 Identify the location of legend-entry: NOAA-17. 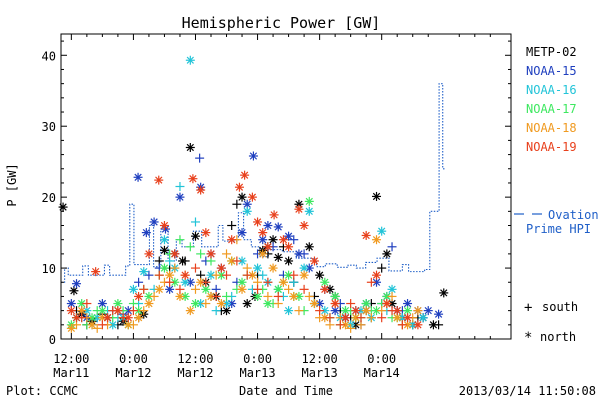
(551, 109).